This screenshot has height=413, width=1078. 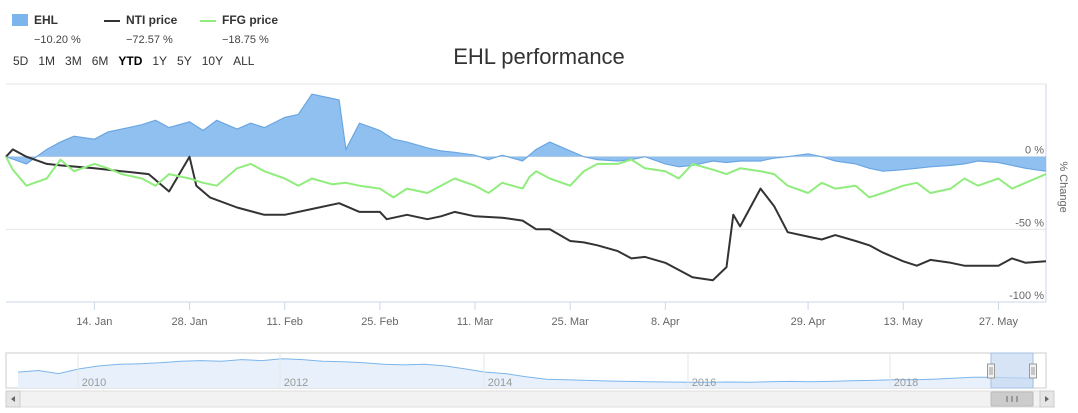 What do you see at coordinates (999, 322) in the screenshot?
I see `x-tick-label: 27. May` at bounding box center [999, 322].